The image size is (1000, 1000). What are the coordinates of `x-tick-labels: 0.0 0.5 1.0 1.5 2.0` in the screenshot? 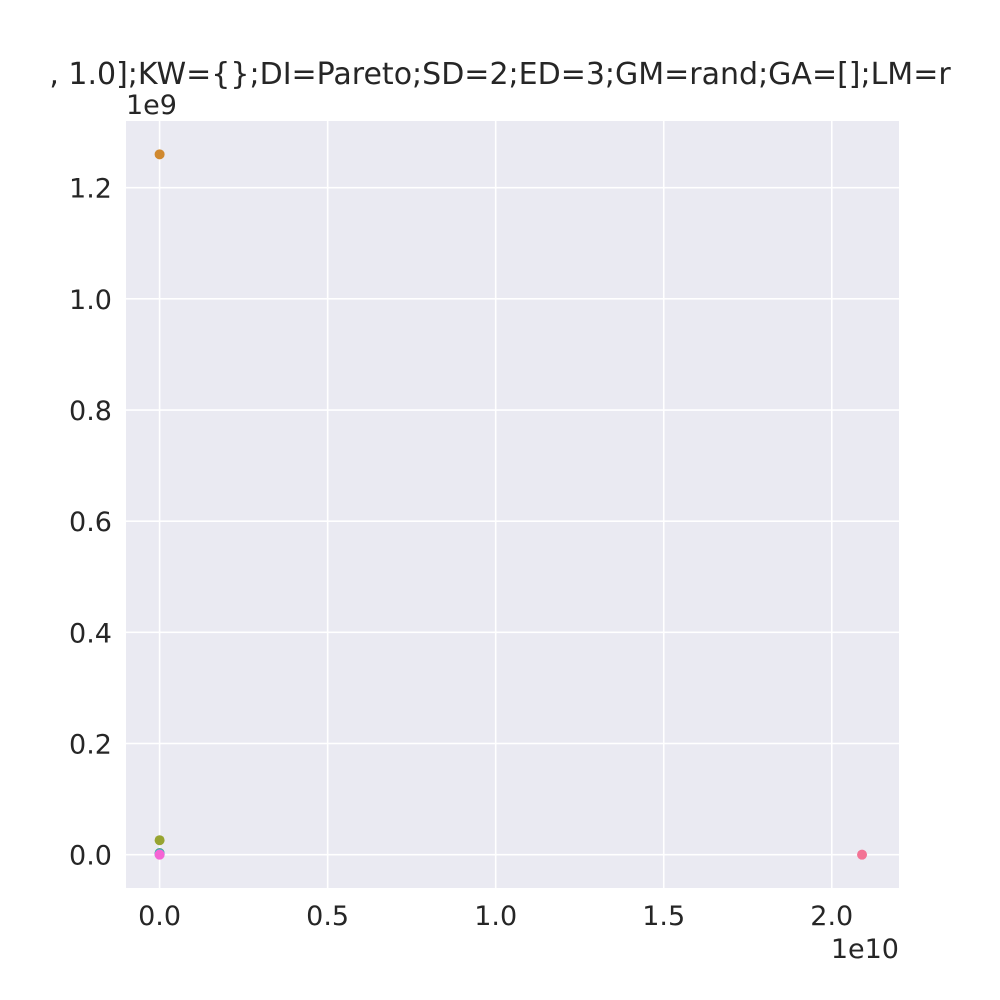 It's located at (495, 916).